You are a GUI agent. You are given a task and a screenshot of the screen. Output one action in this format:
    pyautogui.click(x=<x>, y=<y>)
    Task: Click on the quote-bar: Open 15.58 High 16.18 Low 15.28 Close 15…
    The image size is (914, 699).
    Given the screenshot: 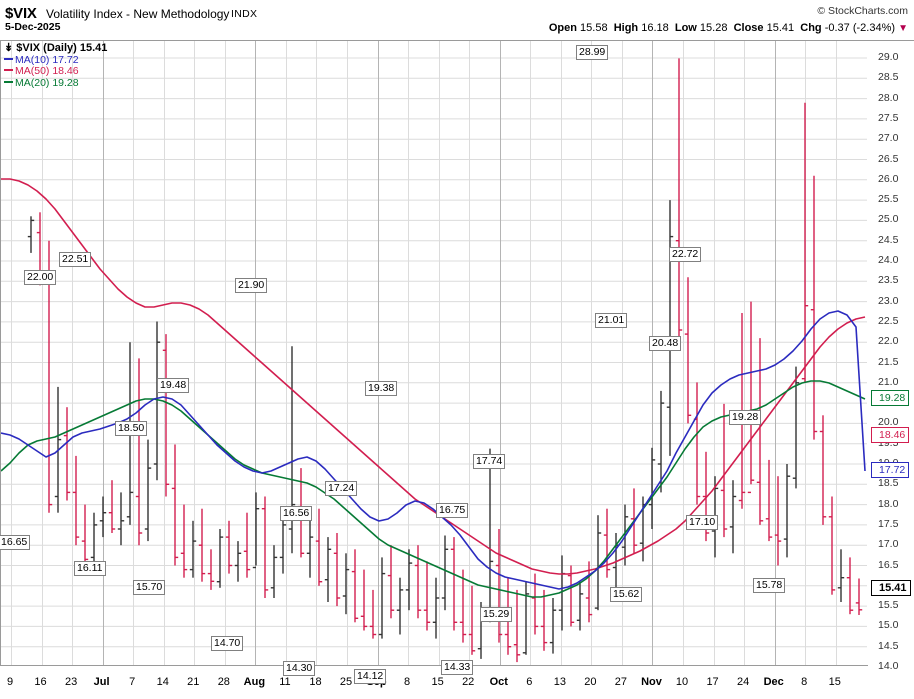 What is the action you would take?
    pyautogui.click(x=728, y=28)
    